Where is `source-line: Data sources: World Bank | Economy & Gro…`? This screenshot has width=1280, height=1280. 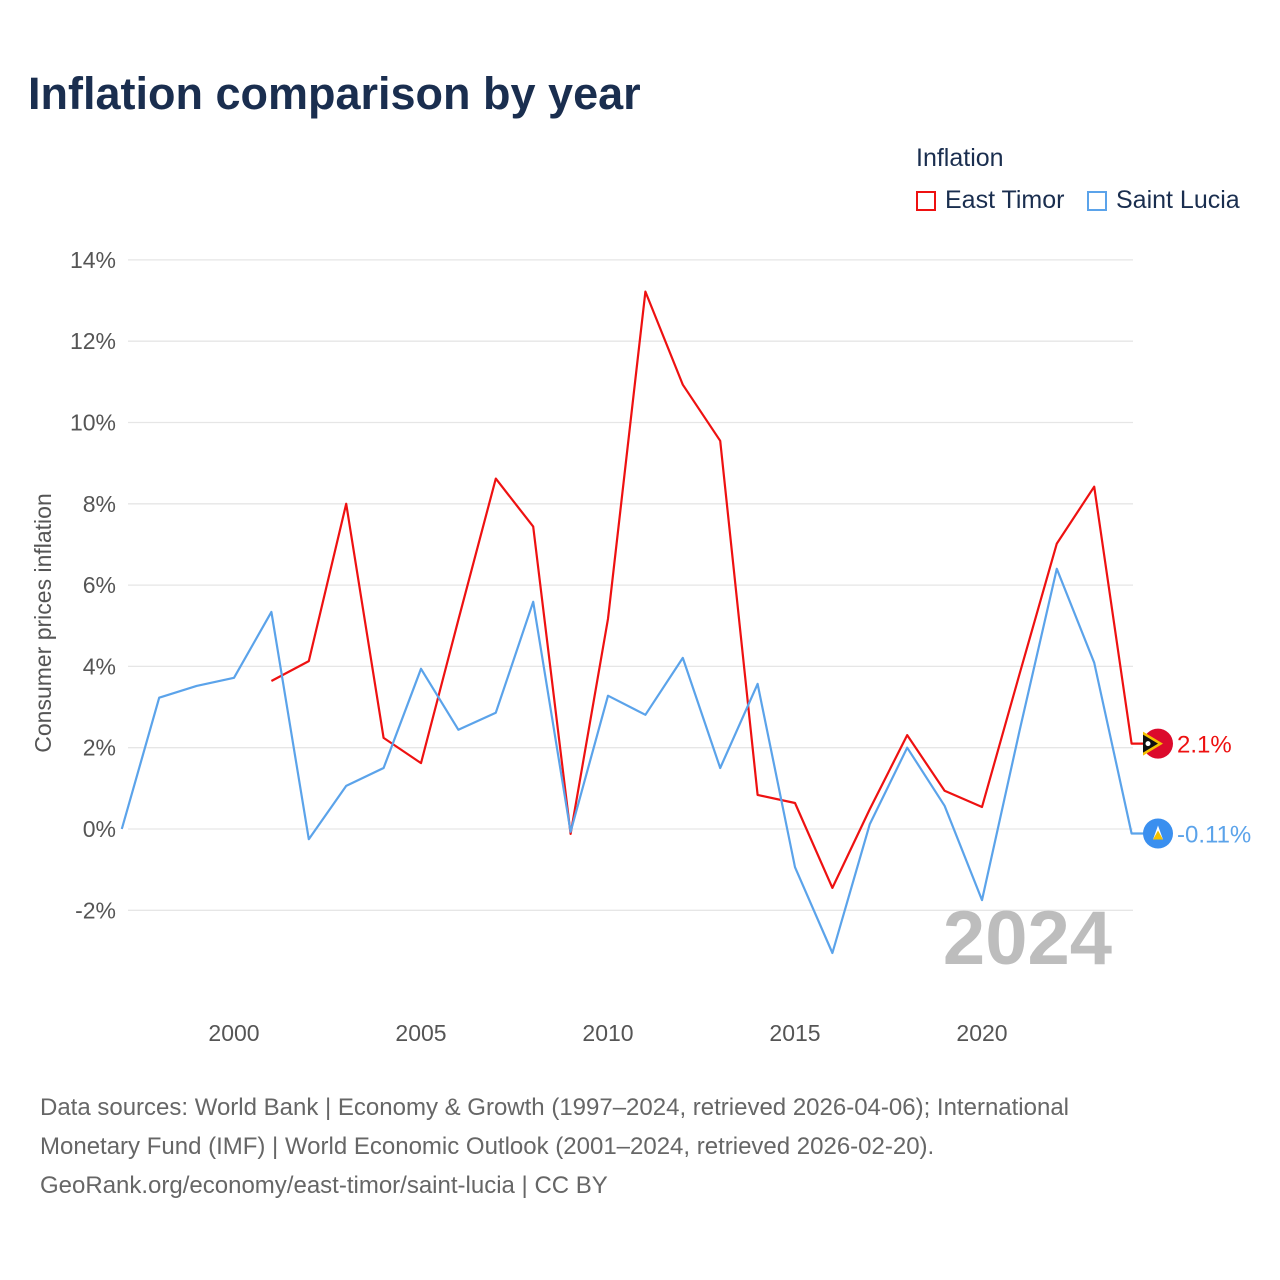 source-line: Data sources: World Bank | Economy & Gro… is located at coordinates (555, 1107).